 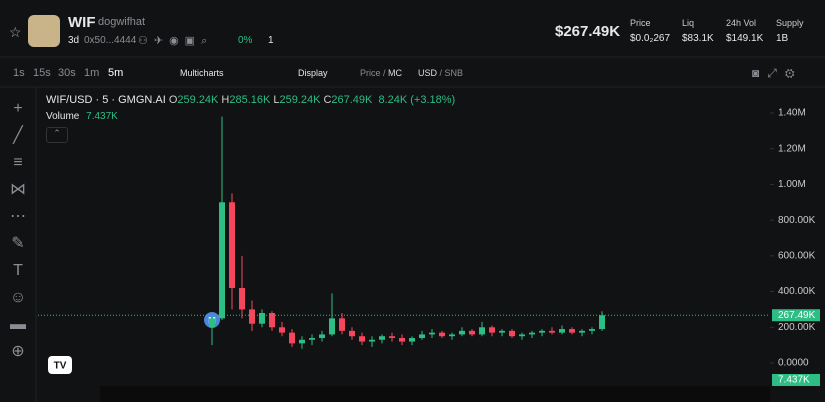 I want to click on drawing-tools: + ╱ ≡ ⋈ ⋯ ✎ T ☺ ▬ ⊕, so click(x=18, y=230).